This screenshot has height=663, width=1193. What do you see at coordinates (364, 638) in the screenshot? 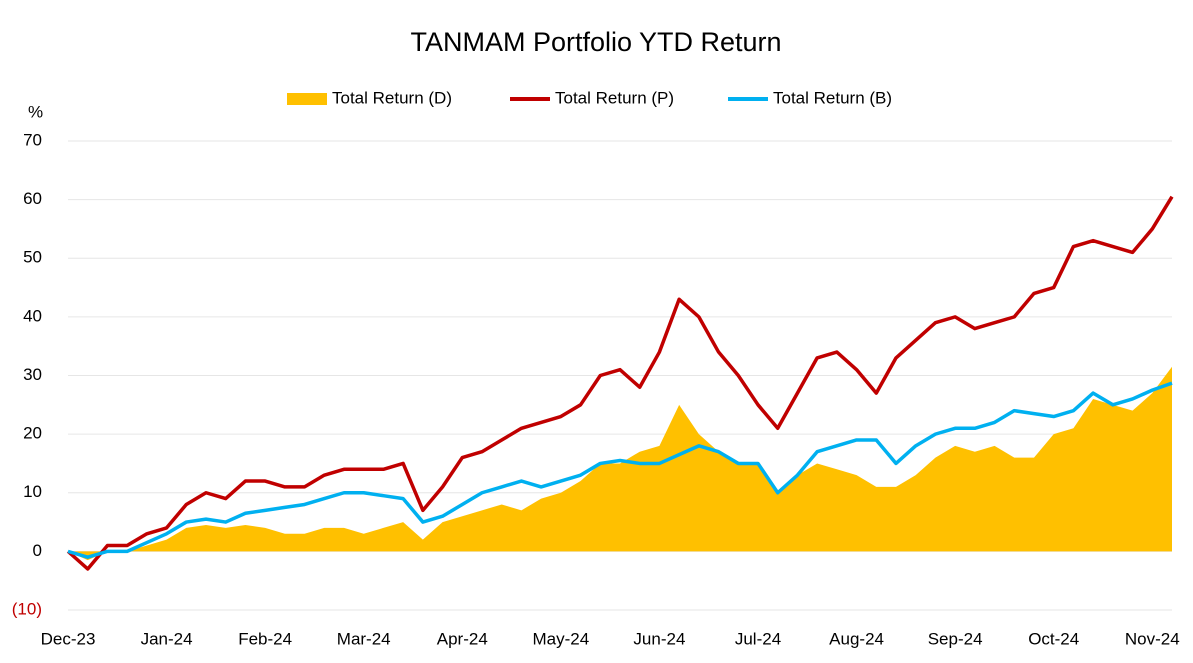
I see `x-tick-label: Mar-24` at bounding box center [364, 638].